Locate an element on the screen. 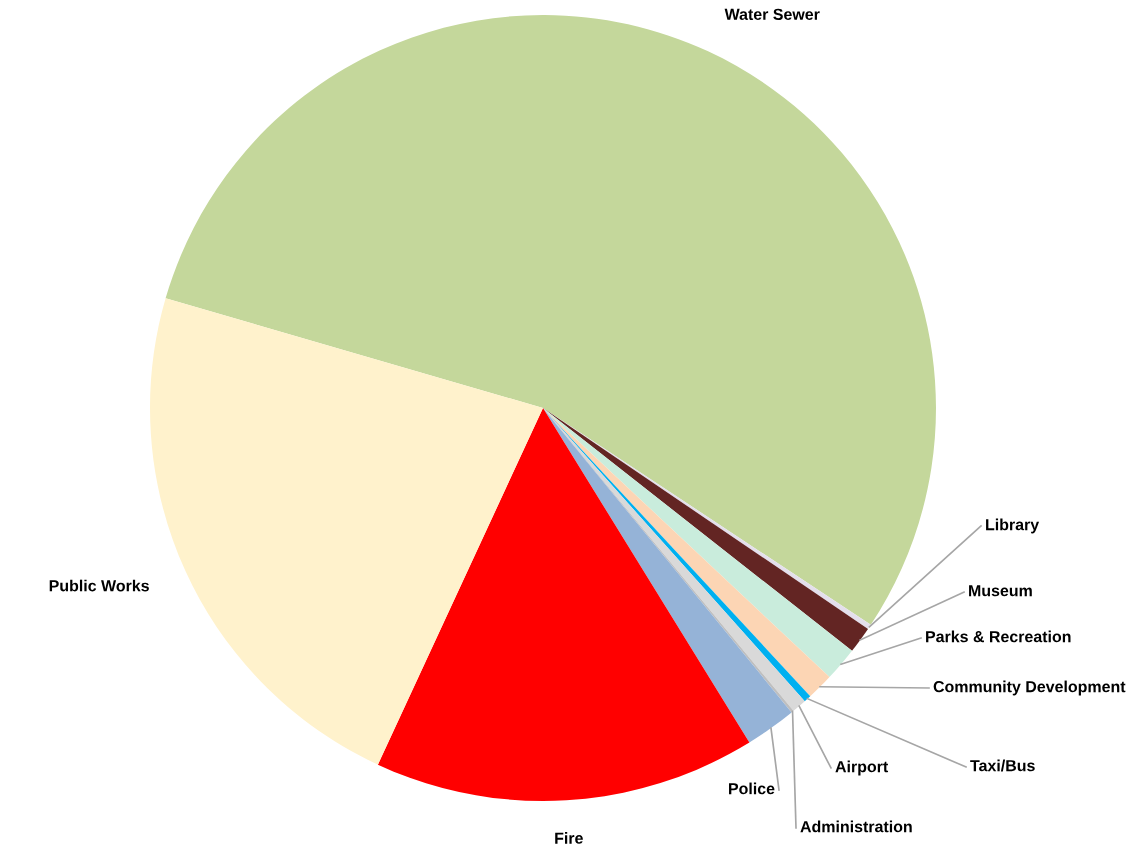 Image resolution: width=1143 pixels, height=852 pixels. slice-label: Parks & Recreation is located at coordinates (998, 636).